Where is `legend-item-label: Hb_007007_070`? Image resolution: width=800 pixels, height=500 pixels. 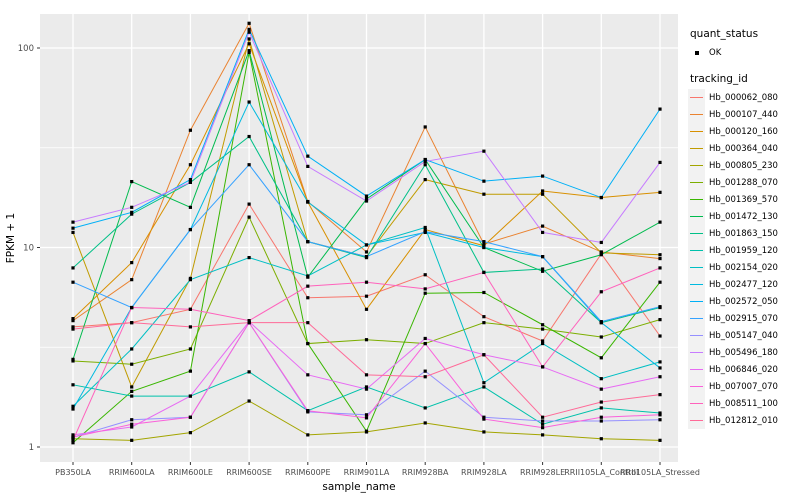
legend-item-label: Hb_007007_070 is located at coordinates (743, 386).